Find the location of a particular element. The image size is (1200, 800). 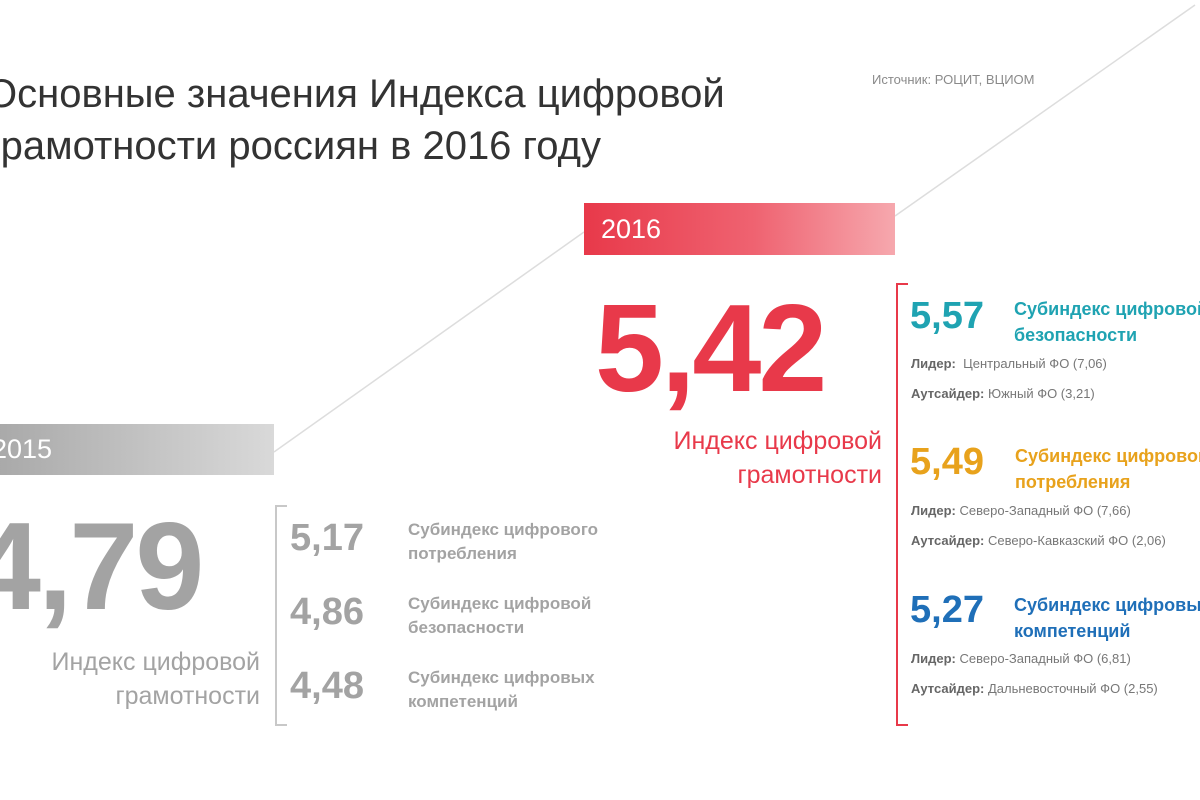

index-2016-label-line-1: Индекс цифровой is located at coordinates (777, 441).